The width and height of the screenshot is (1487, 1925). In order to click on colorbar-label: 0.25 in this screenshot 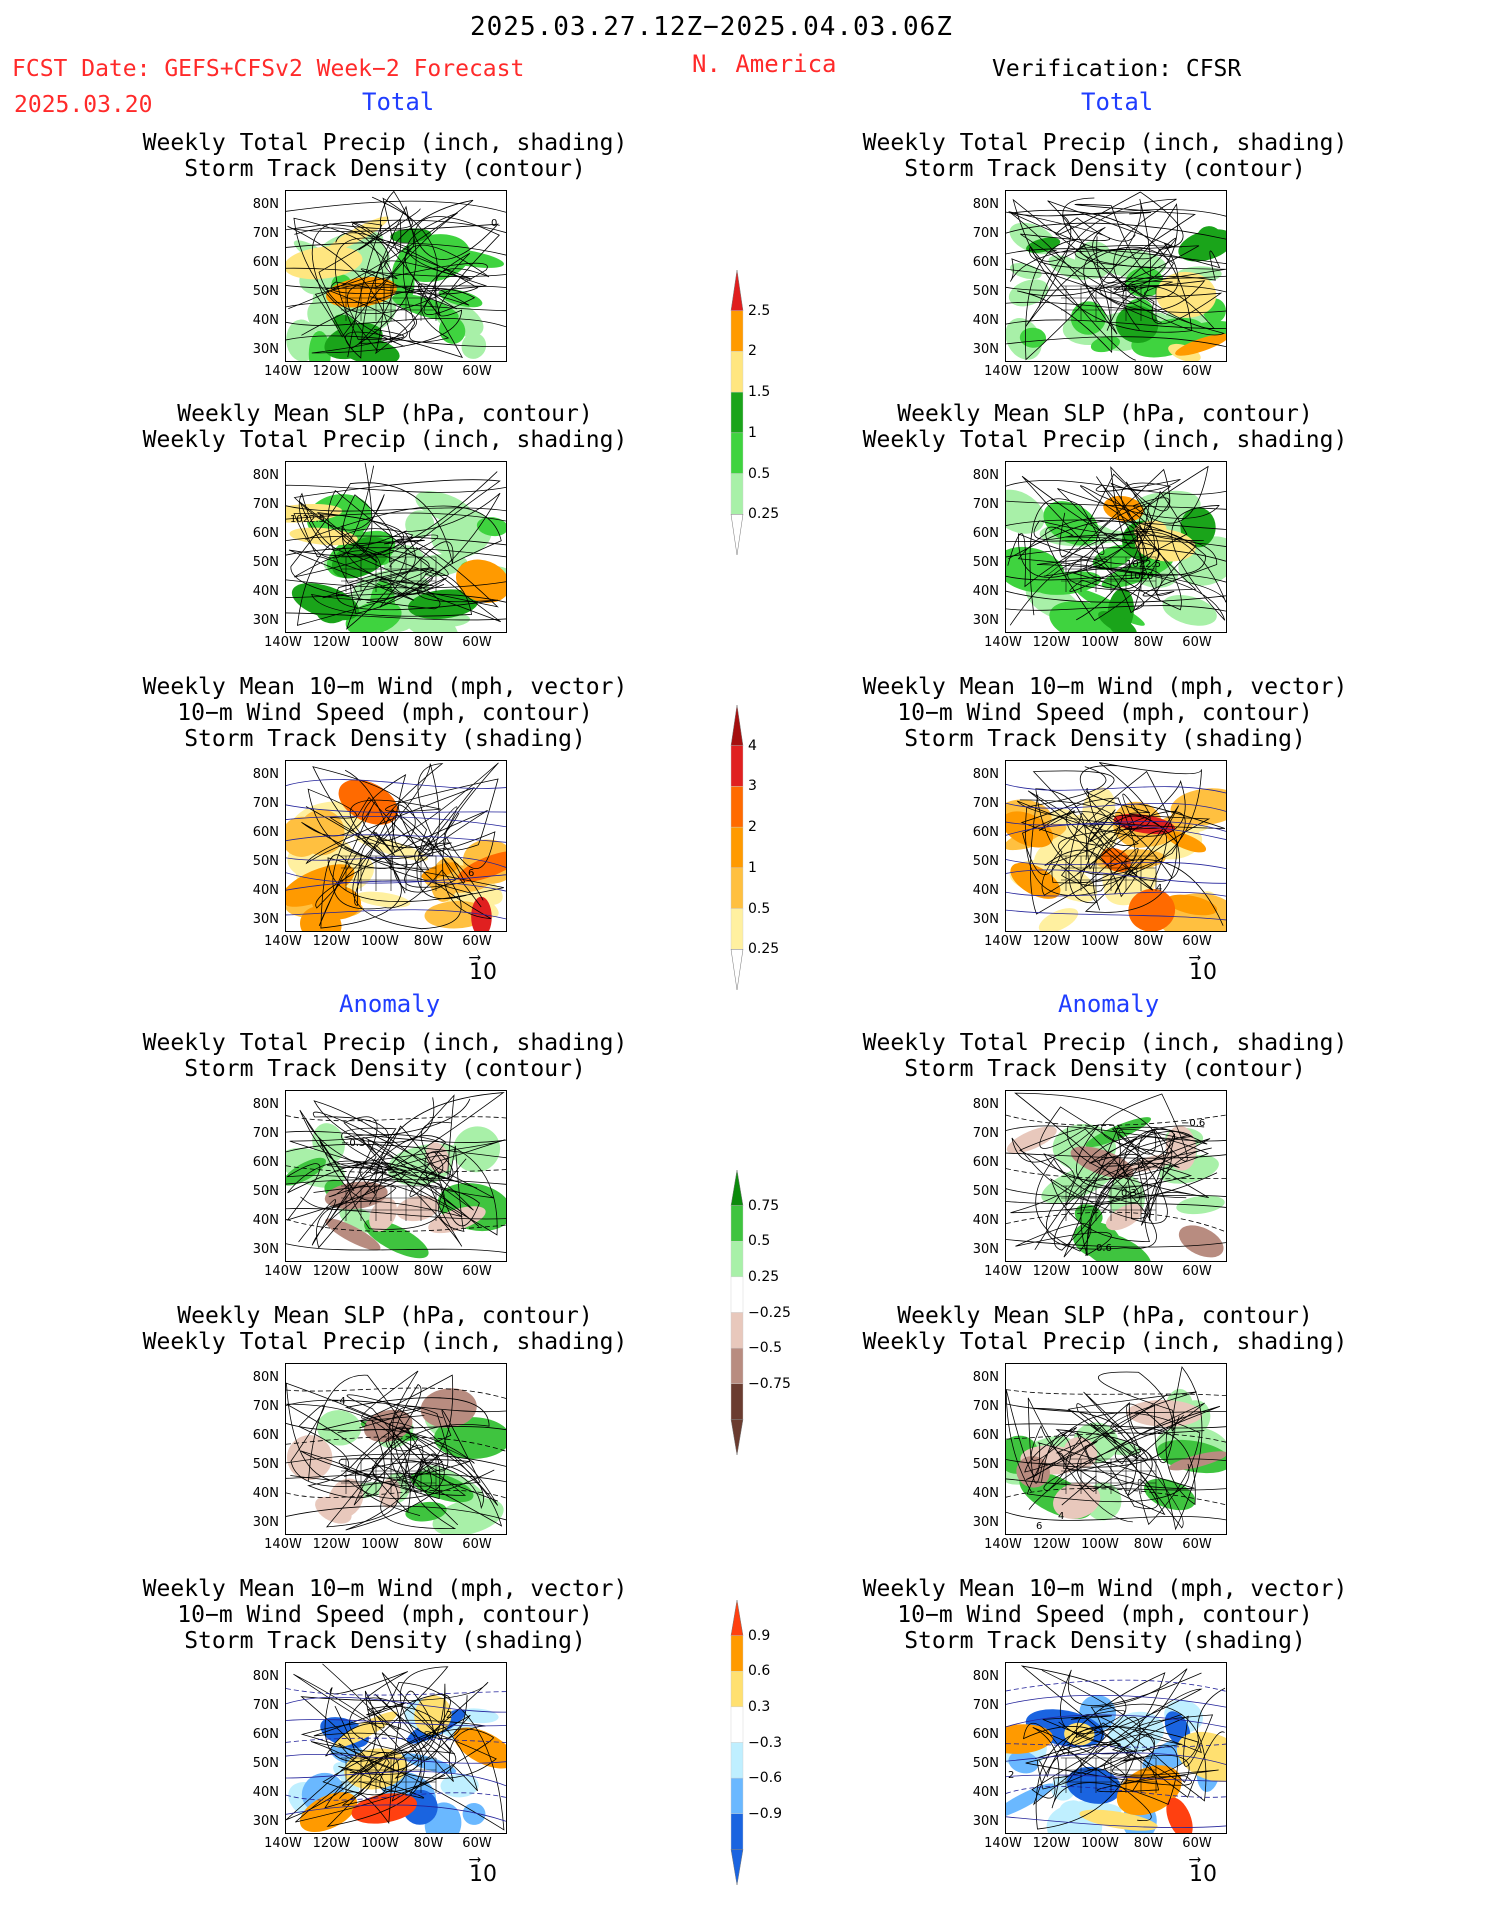, I will do `click(764, 514)`.